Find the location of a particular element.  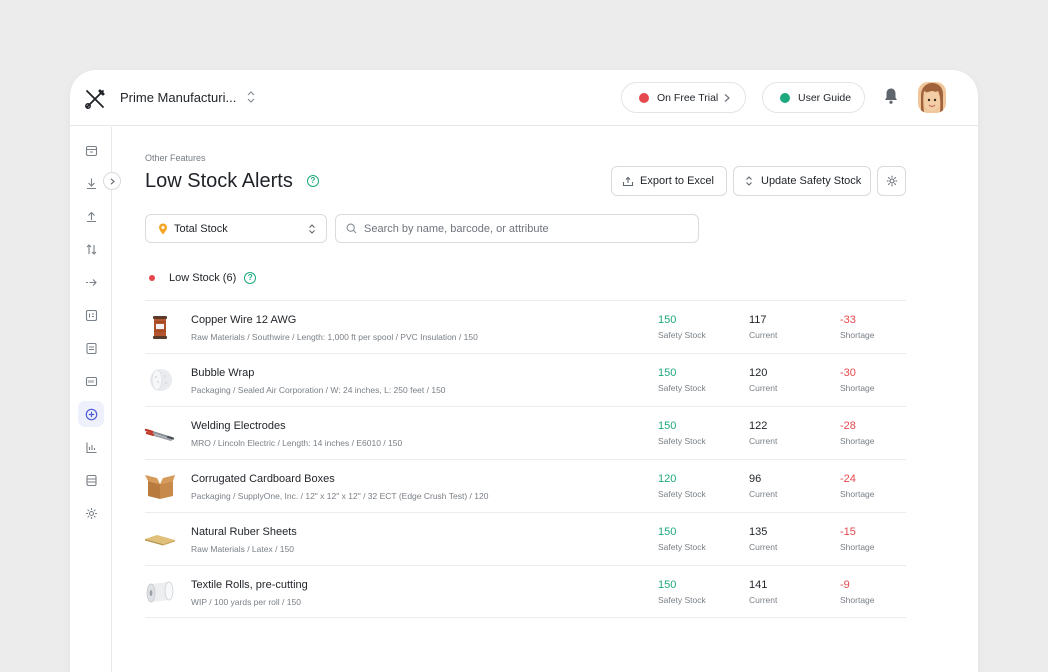

update-safety-stock-button: Update Safety Stock is located at coordinates (802, 181).